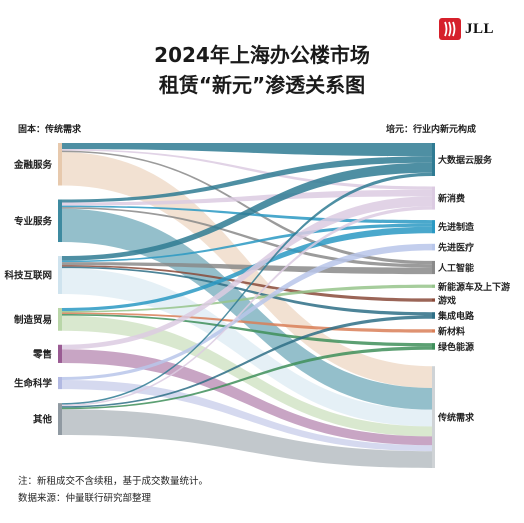  What do you see at coordinates (433, 331) in the screenshot?
I see `target-node-新材料` at bounding box center [433, 331].